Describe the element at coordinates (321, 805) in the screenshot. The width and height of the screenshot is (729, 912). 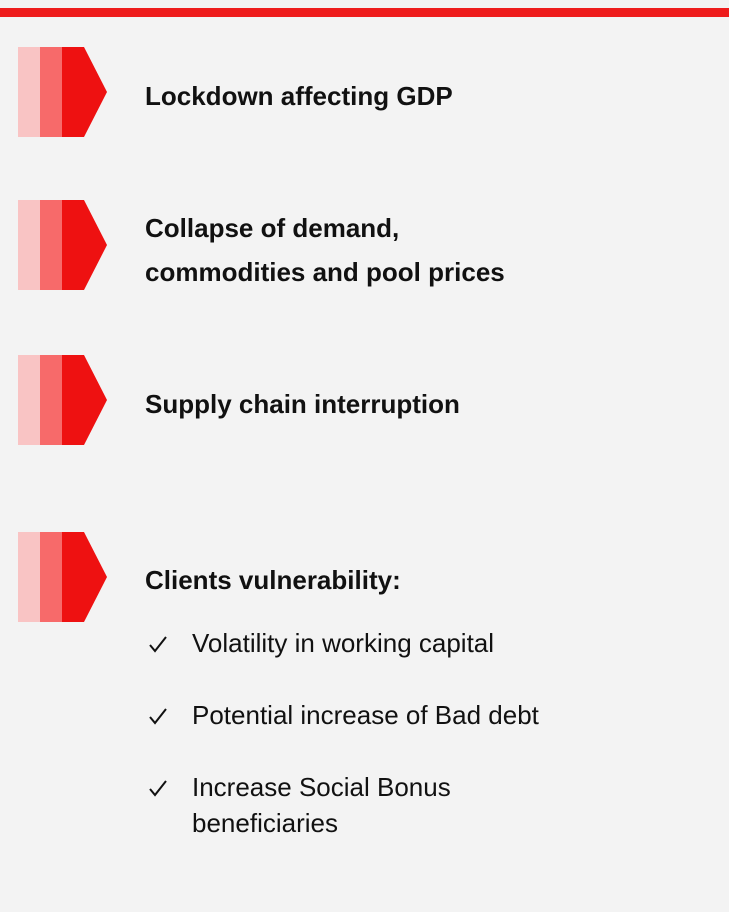
I see `bullet-text: Increase Social Bonus beneficiaries` at that location.